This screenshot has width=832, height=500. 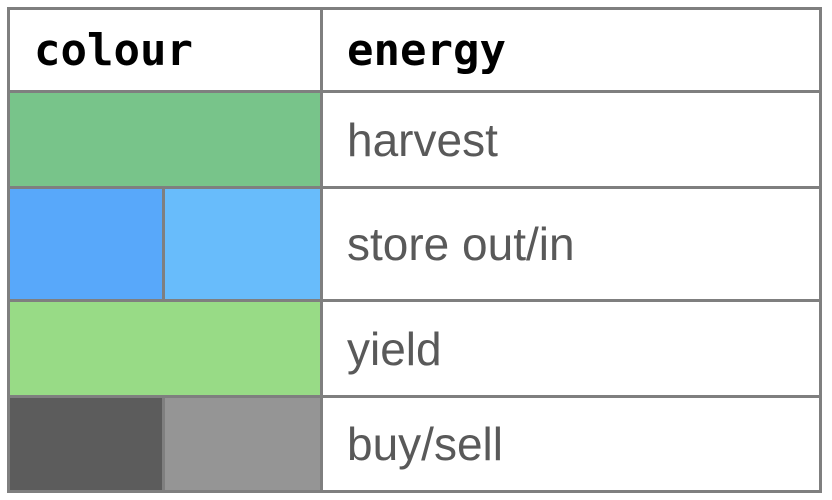 What do you see at coordinates (571, 139) in the screenshot?
I see `label-cell: harvest` at bounding box center [571, 139].